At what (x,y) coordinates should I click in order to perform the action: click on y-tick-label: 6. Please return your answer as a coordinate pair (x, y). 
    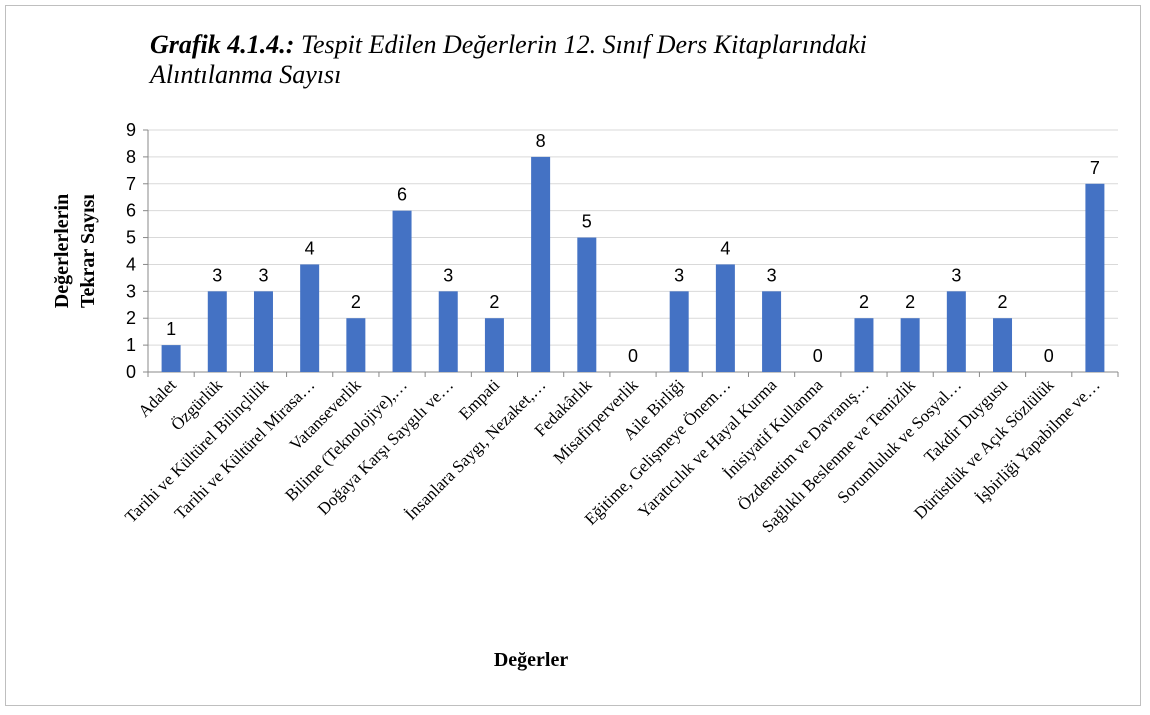
    Looking at the image, I should click on (131, 211).